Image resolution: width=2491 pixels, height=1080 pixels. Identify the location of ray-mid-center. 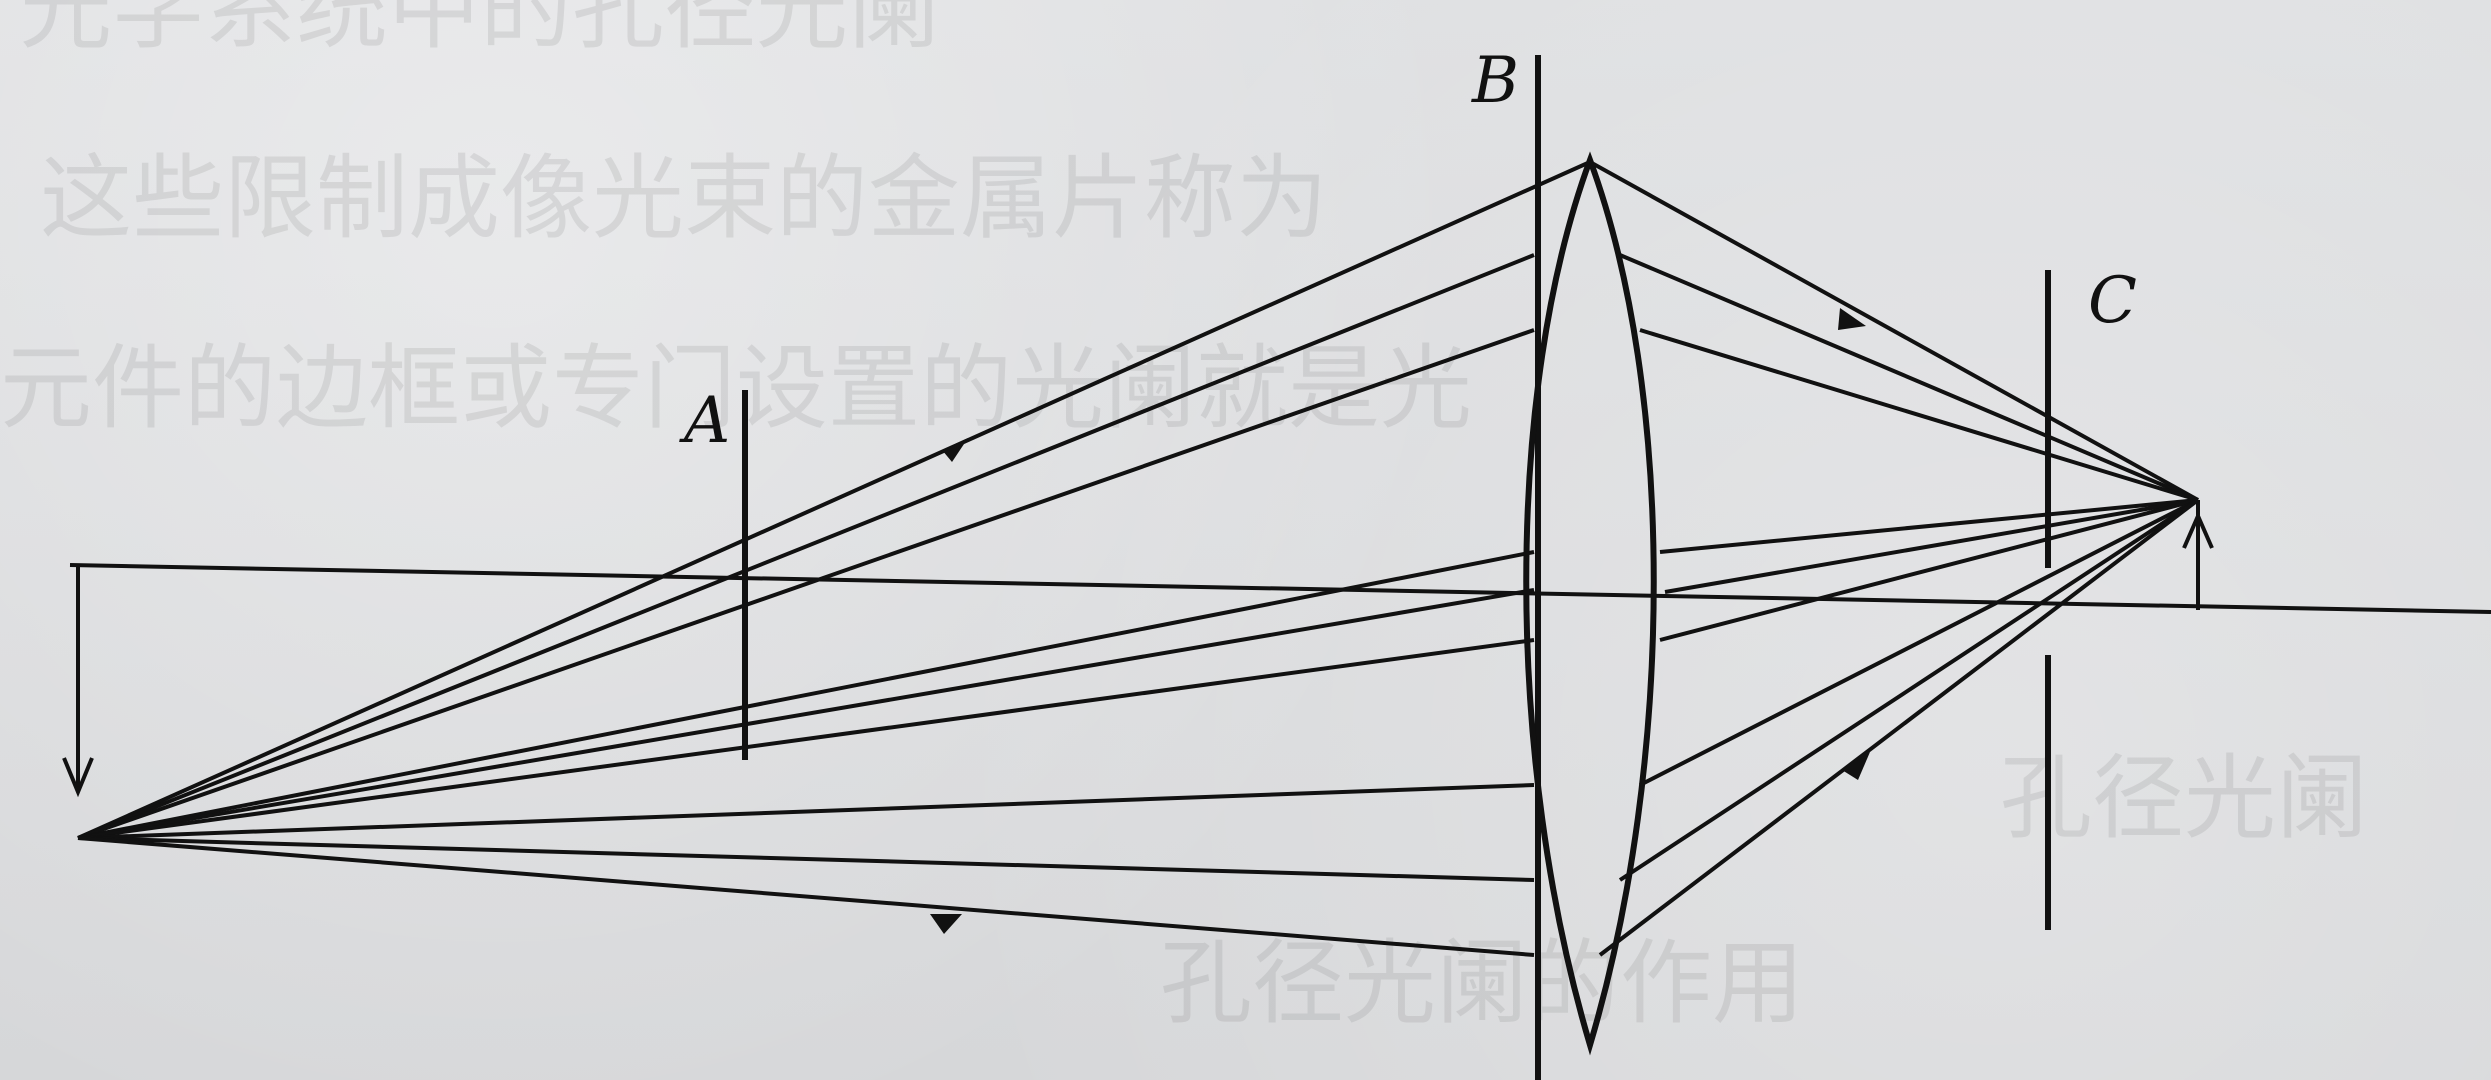
(806, 714).